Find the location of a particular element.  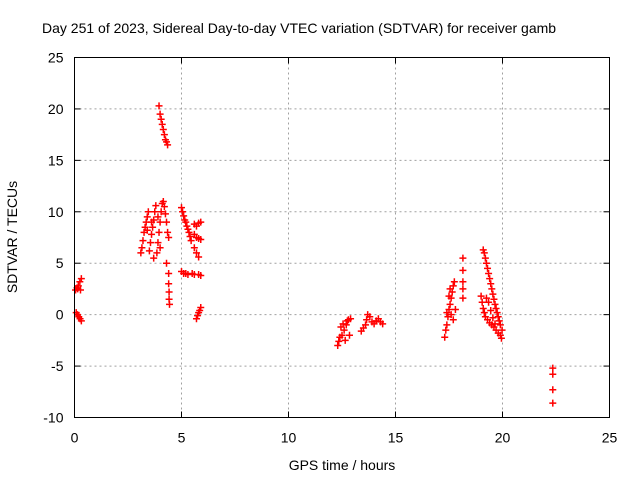

x-tick-label: 0 is located at coordinates (75, 438).